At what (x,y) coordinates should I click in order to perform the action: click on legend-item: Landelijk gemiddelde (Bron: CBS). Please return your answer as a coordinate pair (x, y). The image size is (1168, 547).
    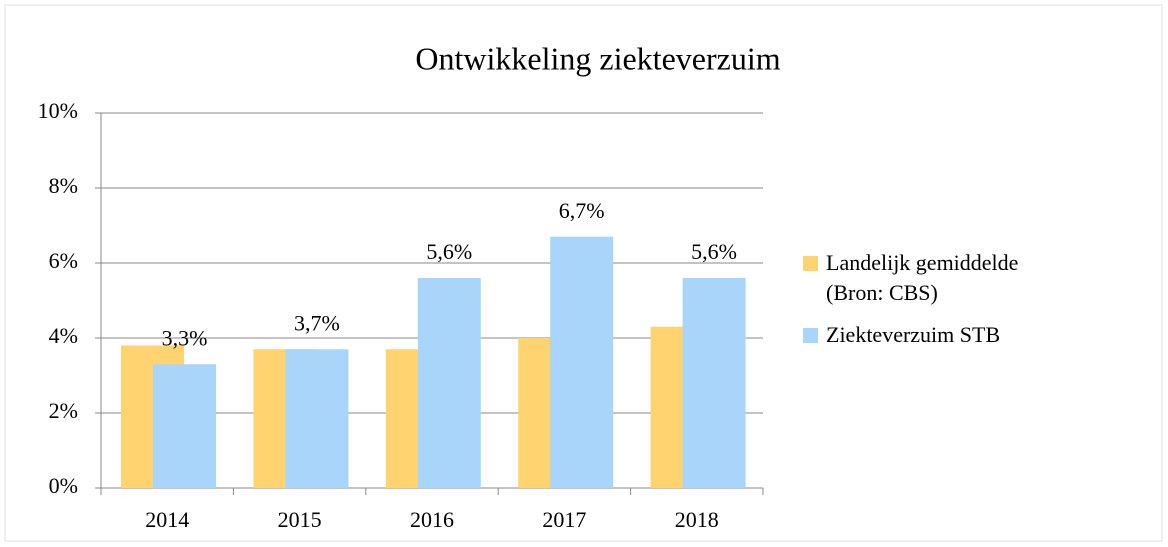
    Looking at the image, I should click on (933, 278).